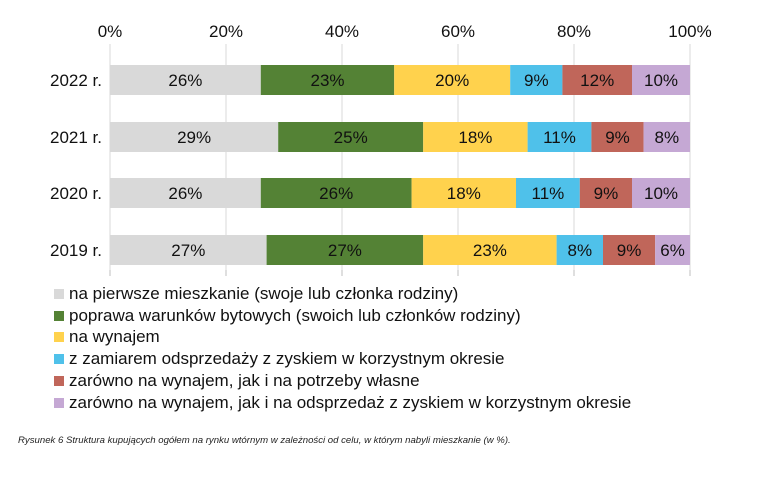 Image resolution: width=774 pixels, height=483 pixels. I want to click on x-tick-label: 20%, so click(226, 31).